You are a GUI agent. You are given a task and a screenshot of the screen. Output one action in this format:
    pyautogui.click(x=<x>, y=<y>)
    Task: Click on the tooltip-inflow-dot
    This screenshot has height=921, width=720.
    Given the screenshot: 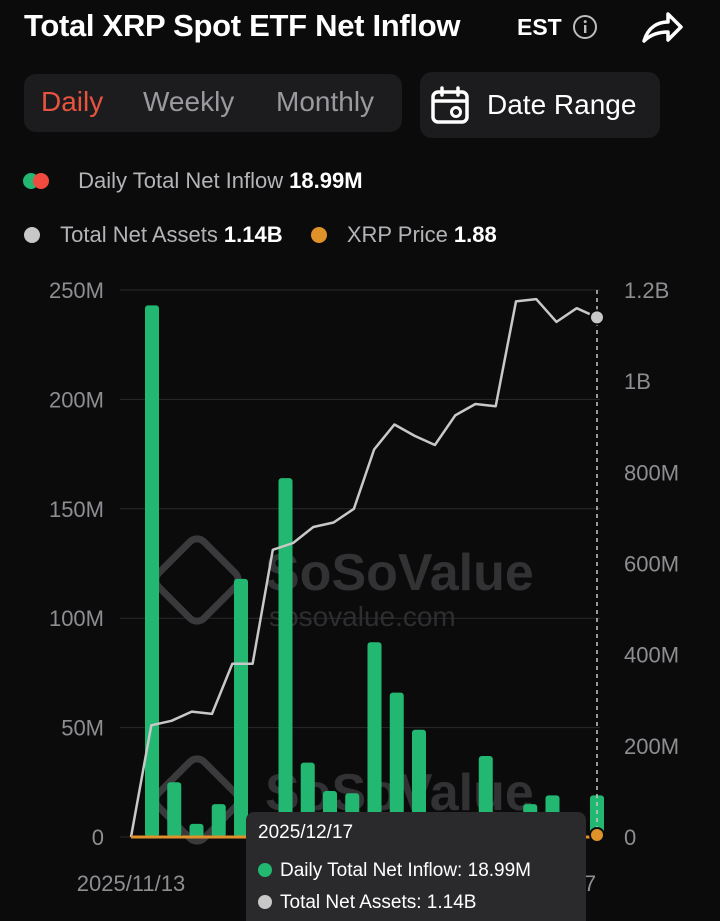 What is the action you would take?
    pyautogui.click(x=265, y=870)
    